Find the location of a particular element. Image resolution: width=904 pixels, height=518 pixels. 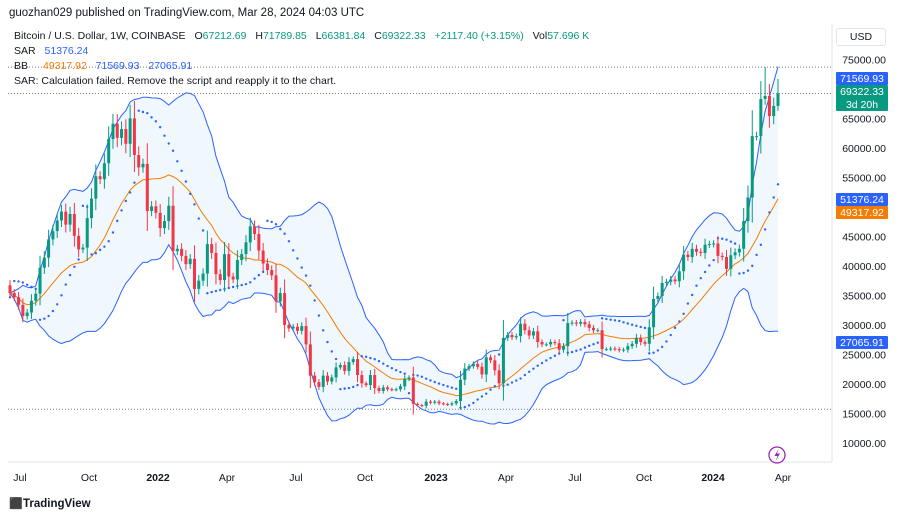

symbol-description: Bitcoin / U.S. Dollar, 1W, COINBASE is located at coordinates (100, 36).